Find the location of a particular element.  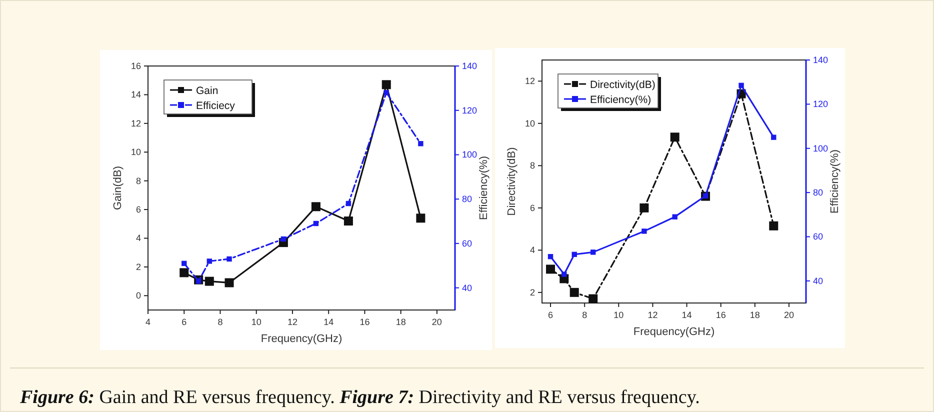

legend-label: Directivity(dB) is located at coordinates (623, 85).